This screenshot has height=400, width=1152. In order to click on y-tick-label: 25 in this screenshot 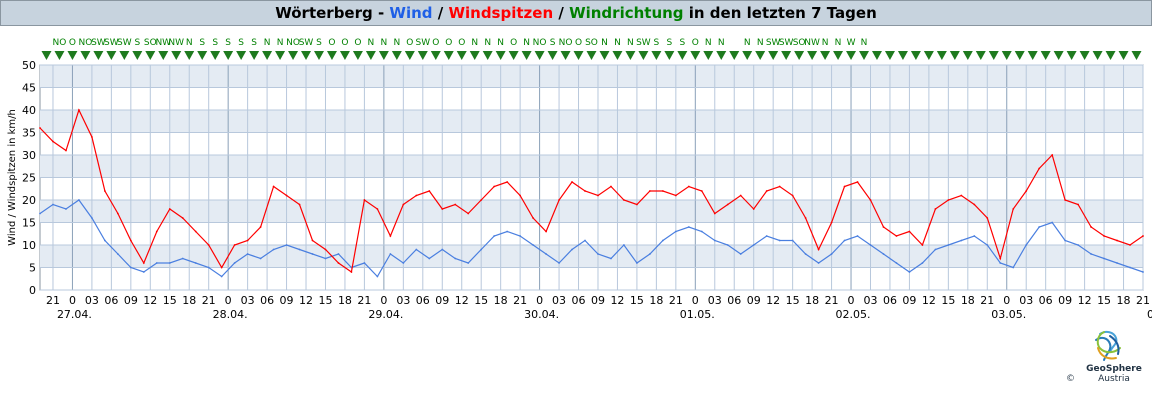, I will do `click(29, 178)`.